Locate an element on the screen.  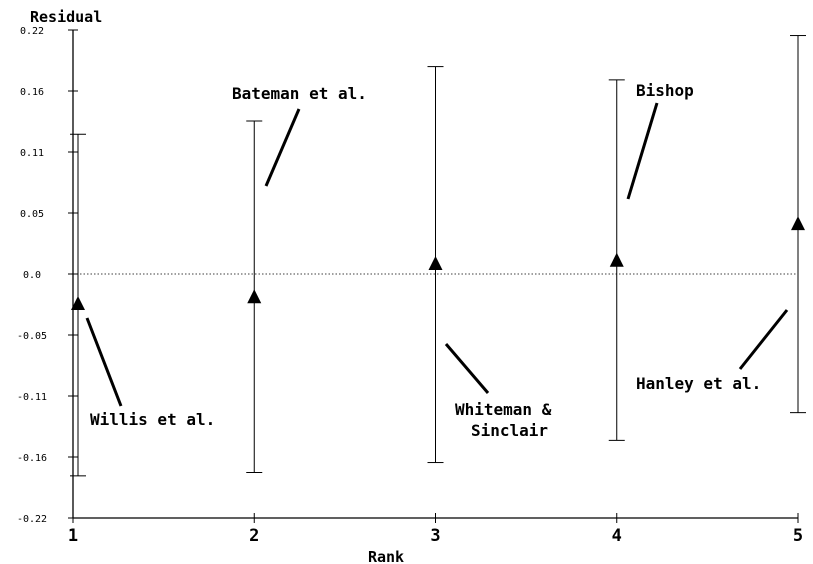
annotation-label: Bishop is located at coordinates (665, 90).